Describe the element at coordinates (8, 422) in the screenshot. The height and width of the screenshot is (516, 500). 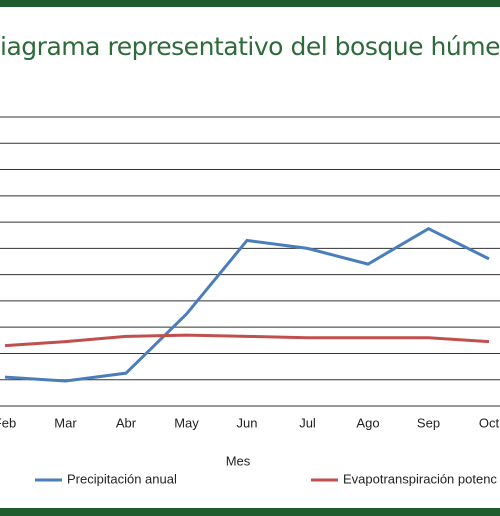
I see `x-tick-label: Feb` at that location.